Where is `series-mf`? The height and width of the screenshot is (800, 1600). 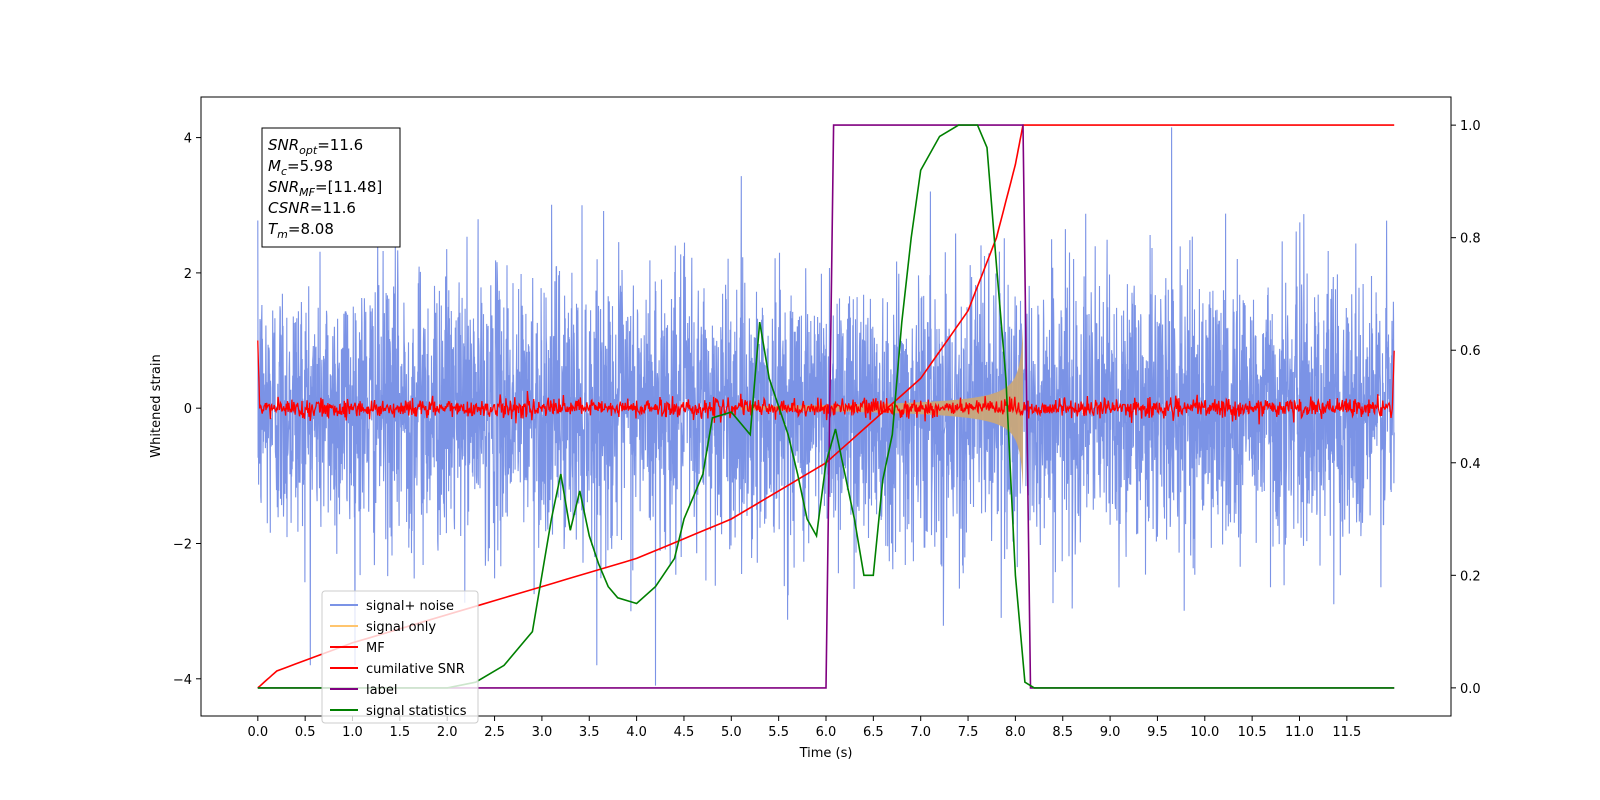
series-mf is located at coordinates (826, 382).